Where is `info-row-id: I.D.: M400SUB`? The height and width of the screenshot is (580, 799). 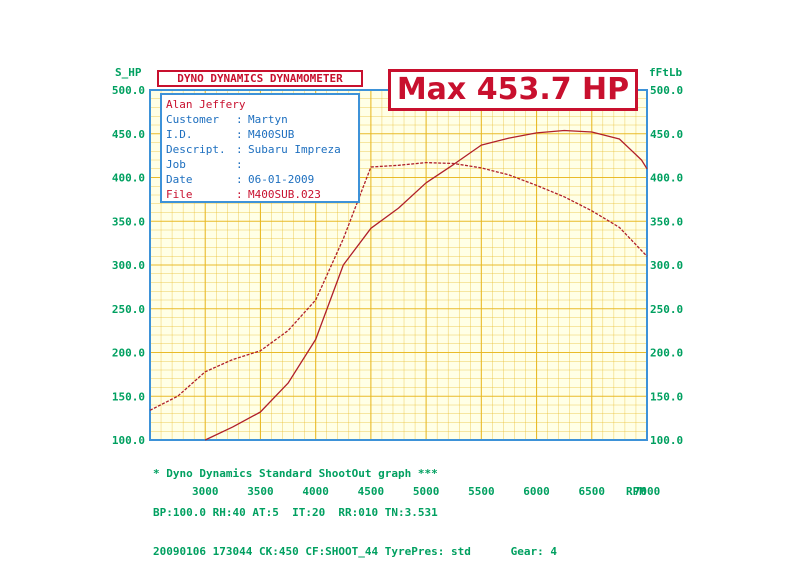 info-row-id: I.D.: M400SUB is located at coordinates (260, 134).